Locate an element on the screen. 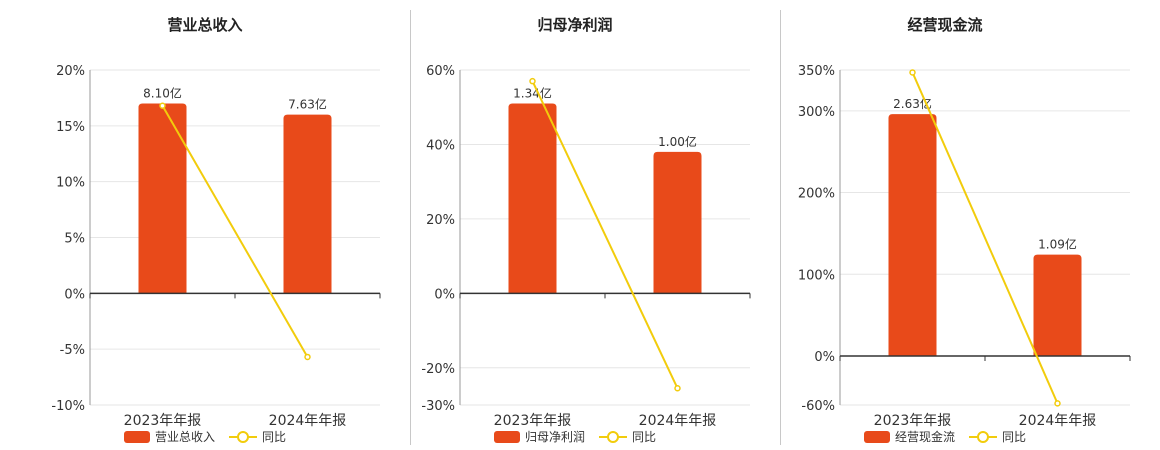 Image resolution: width=1160 pixels, height=450 pixels. legend-item-bar: 营业总收入 is located at coordinates (169, 436).